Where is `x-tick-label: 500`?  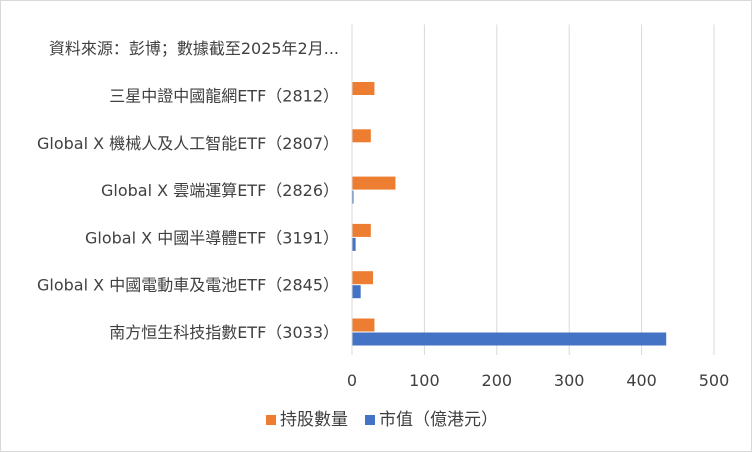 x-tick-label: 500 is located at coordinates (714, 380).